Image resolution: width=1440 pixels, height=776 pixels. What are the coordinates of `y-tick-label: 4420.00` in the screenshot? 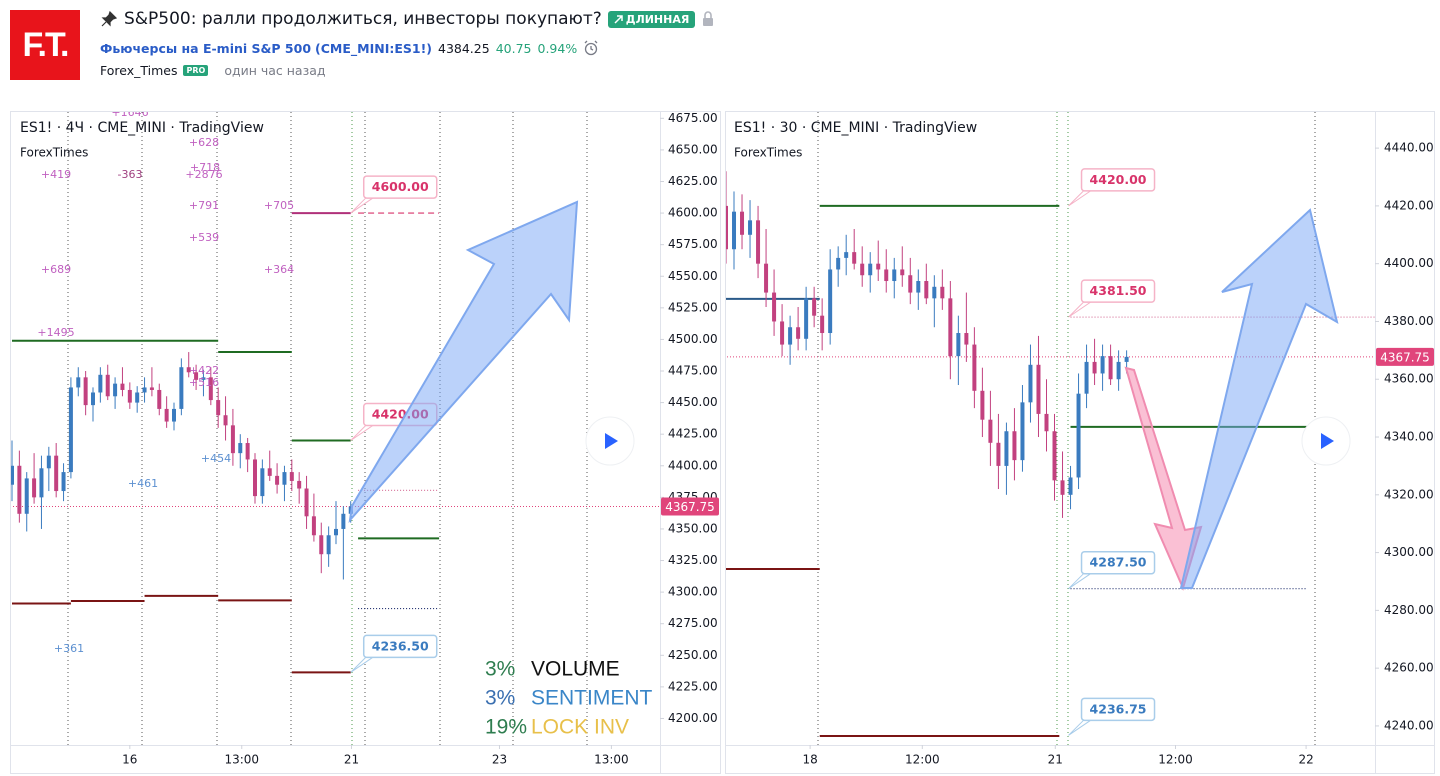 It's located at (1409, 205).